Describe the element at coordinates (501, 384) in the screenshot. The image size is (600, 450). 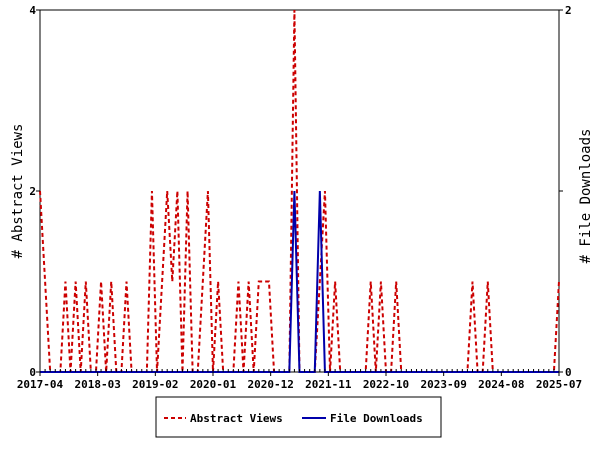
I see `x-tick-label: 2024-08` at that location.